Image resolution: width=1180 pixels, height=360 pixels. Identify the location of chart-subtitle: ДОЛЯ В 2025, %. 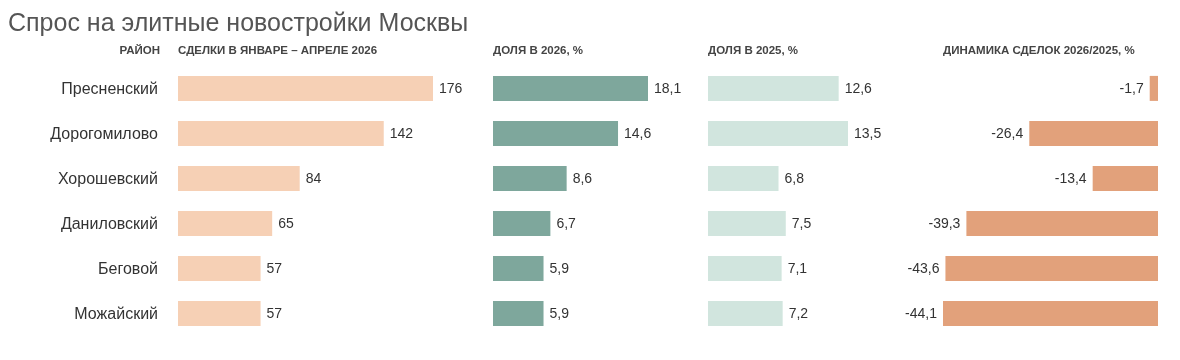
(753, 51).